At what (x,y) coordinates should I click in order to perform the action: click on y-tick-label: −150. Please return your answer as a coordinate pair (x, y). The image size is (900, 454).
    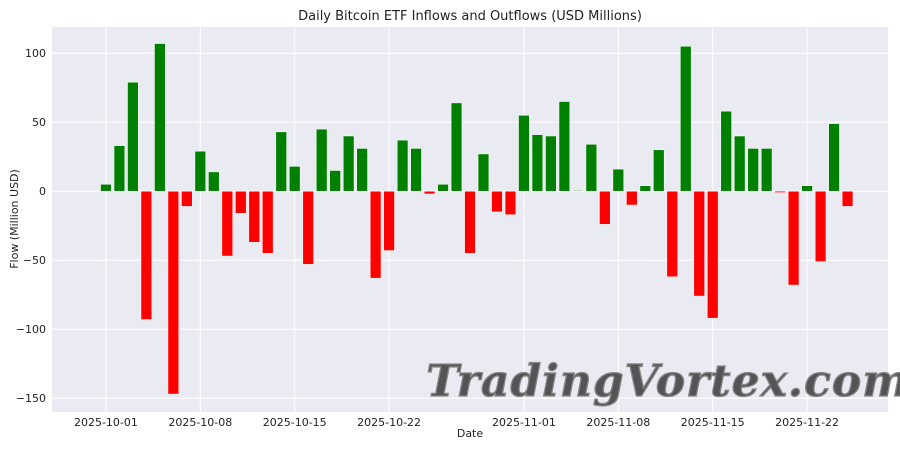
    Looking at the image, I should click on (31, 398).